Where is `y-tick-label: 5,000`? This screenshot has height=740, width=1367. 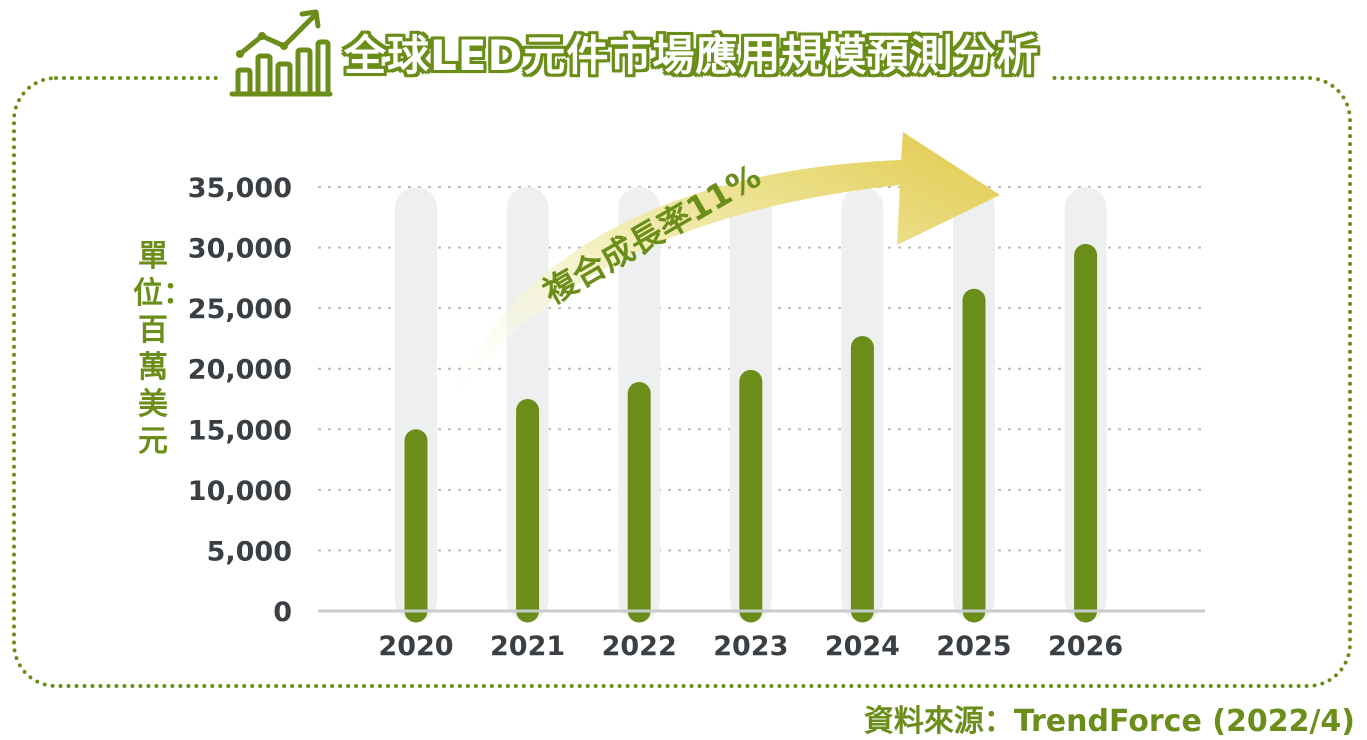 y-tick-label: 5,000 is located at coordinates (249, 551).